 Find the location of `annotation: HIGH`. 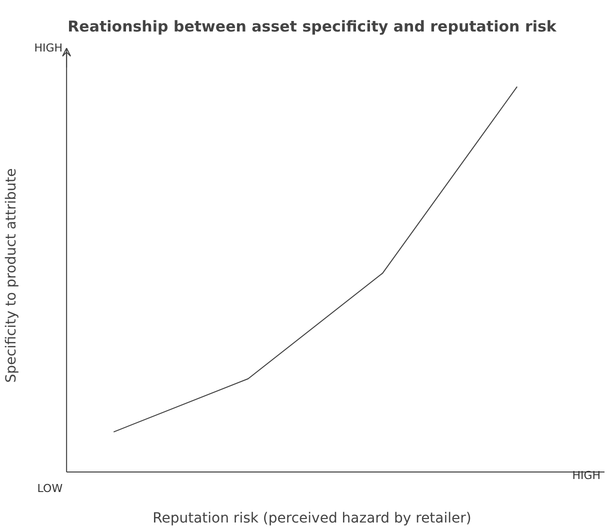

annotation: HIGH is located at coordinates (586, 475).